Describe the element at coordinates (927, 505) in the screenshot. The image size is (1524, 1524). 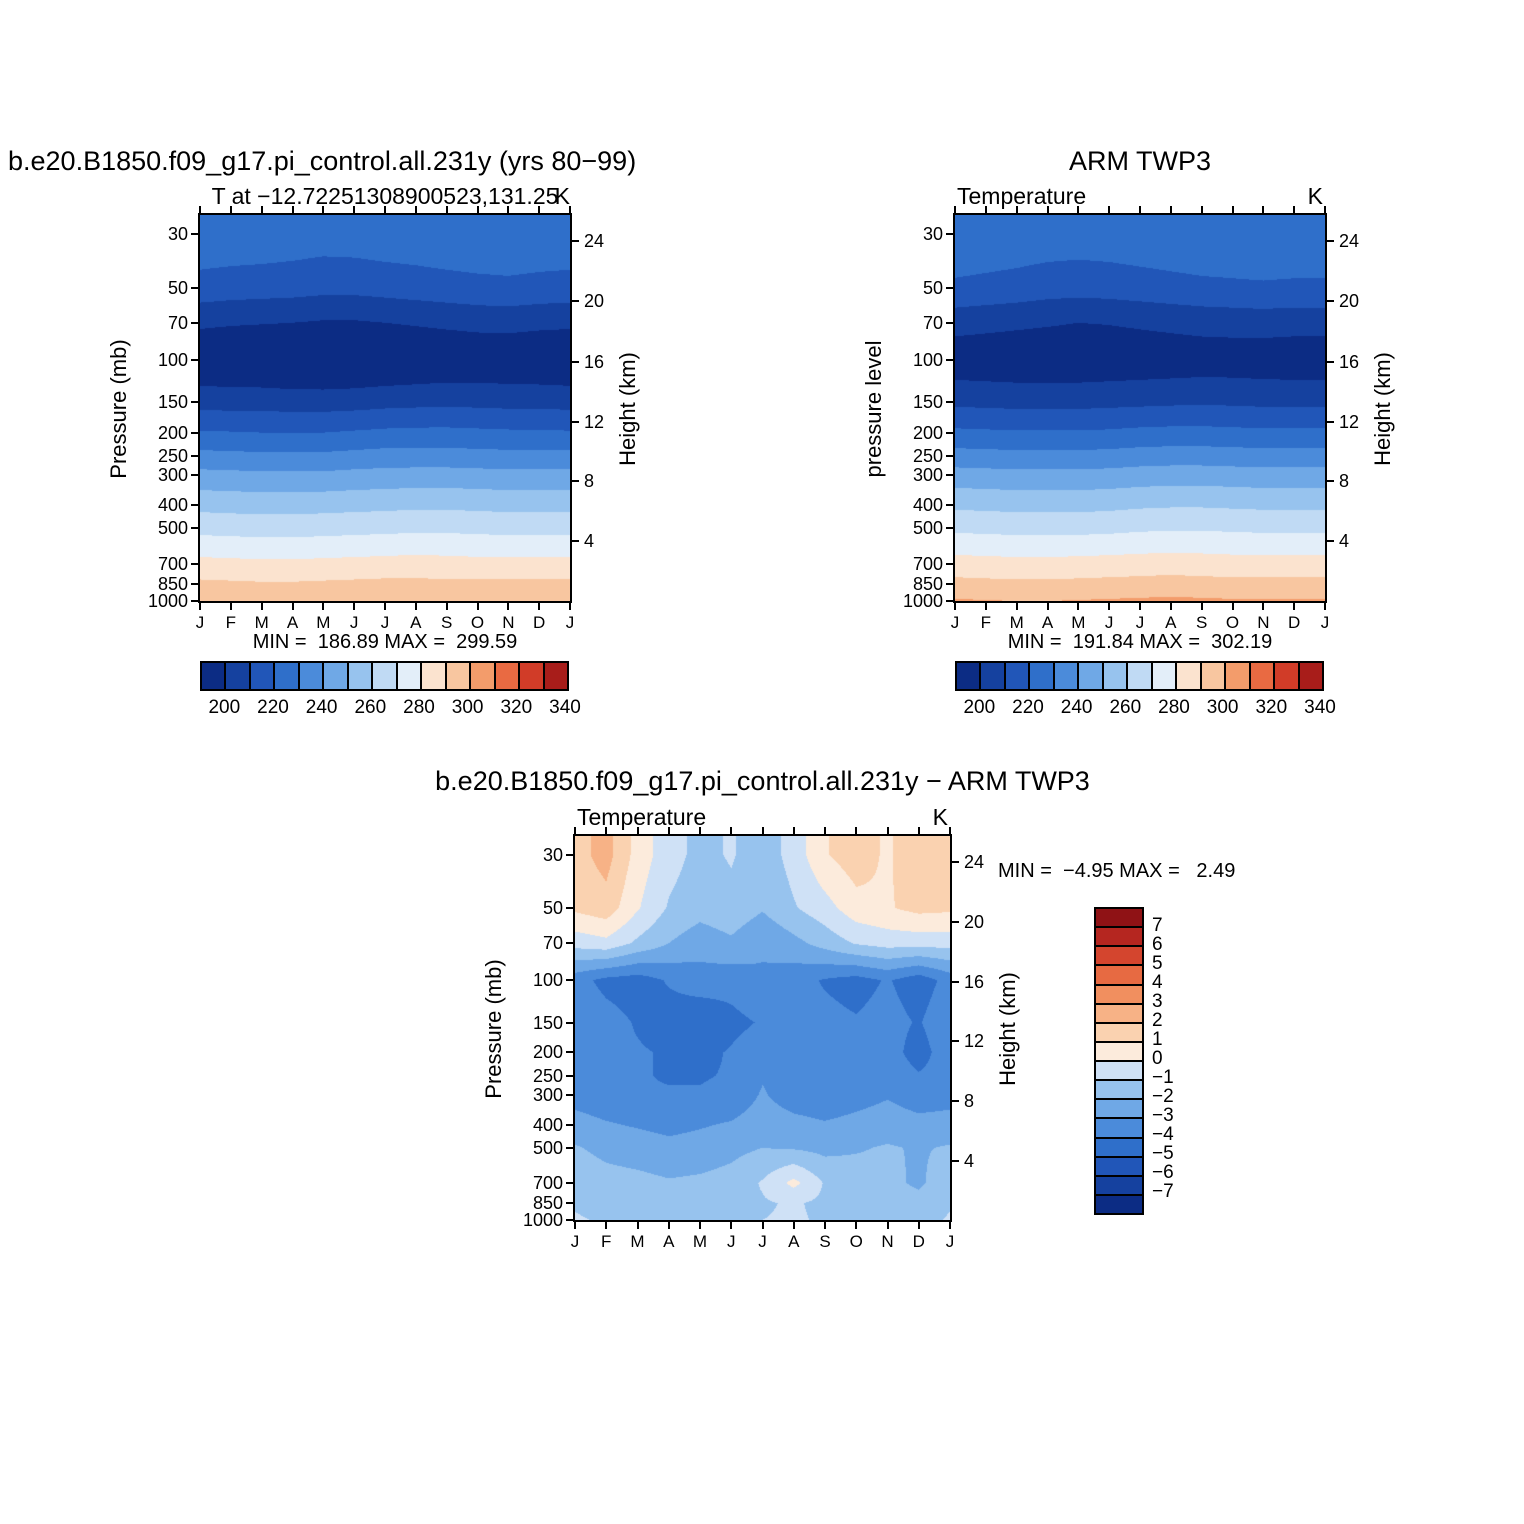
I see `pressure-label: 400` at that location.